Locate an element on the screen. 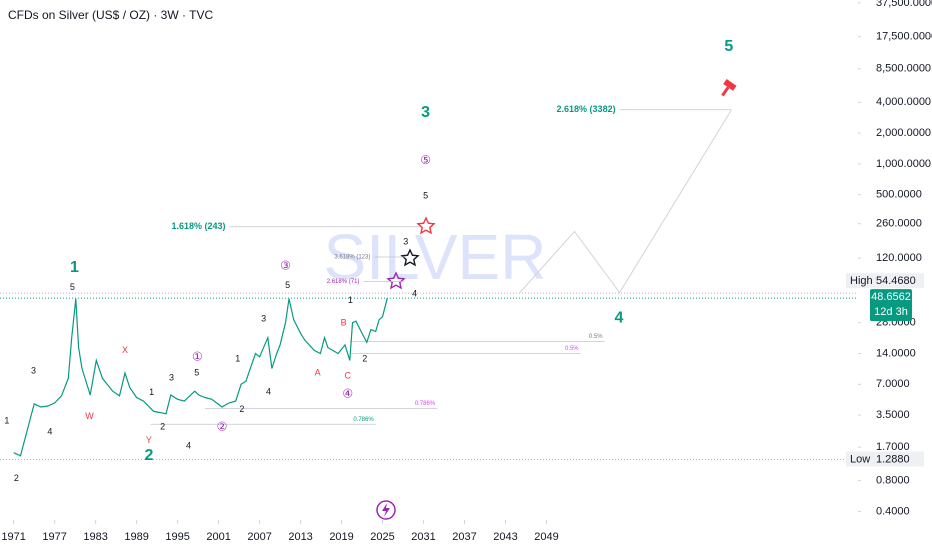  x-tick-label: 2013 is located at coordinates (300, 537).